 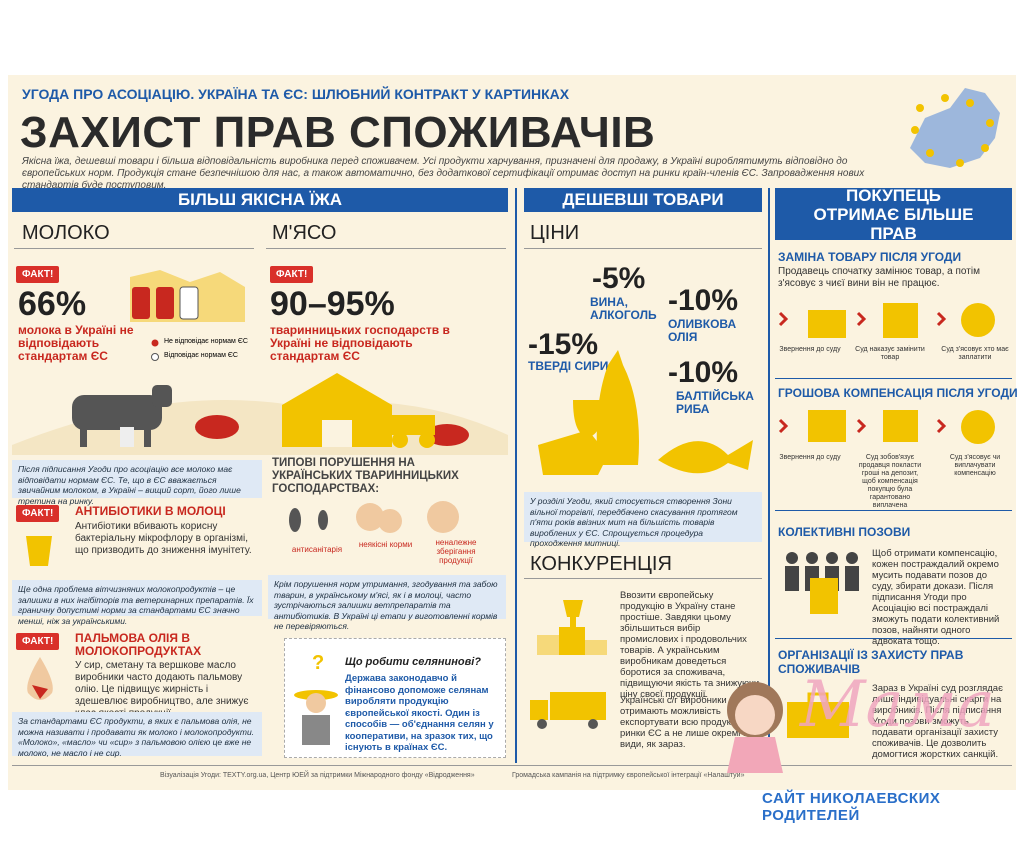 What do you see at coordinates (890, 353) in the screenshot?
I see `step-label: Суд наказує замінити товар` at bounding box center [890, 353].